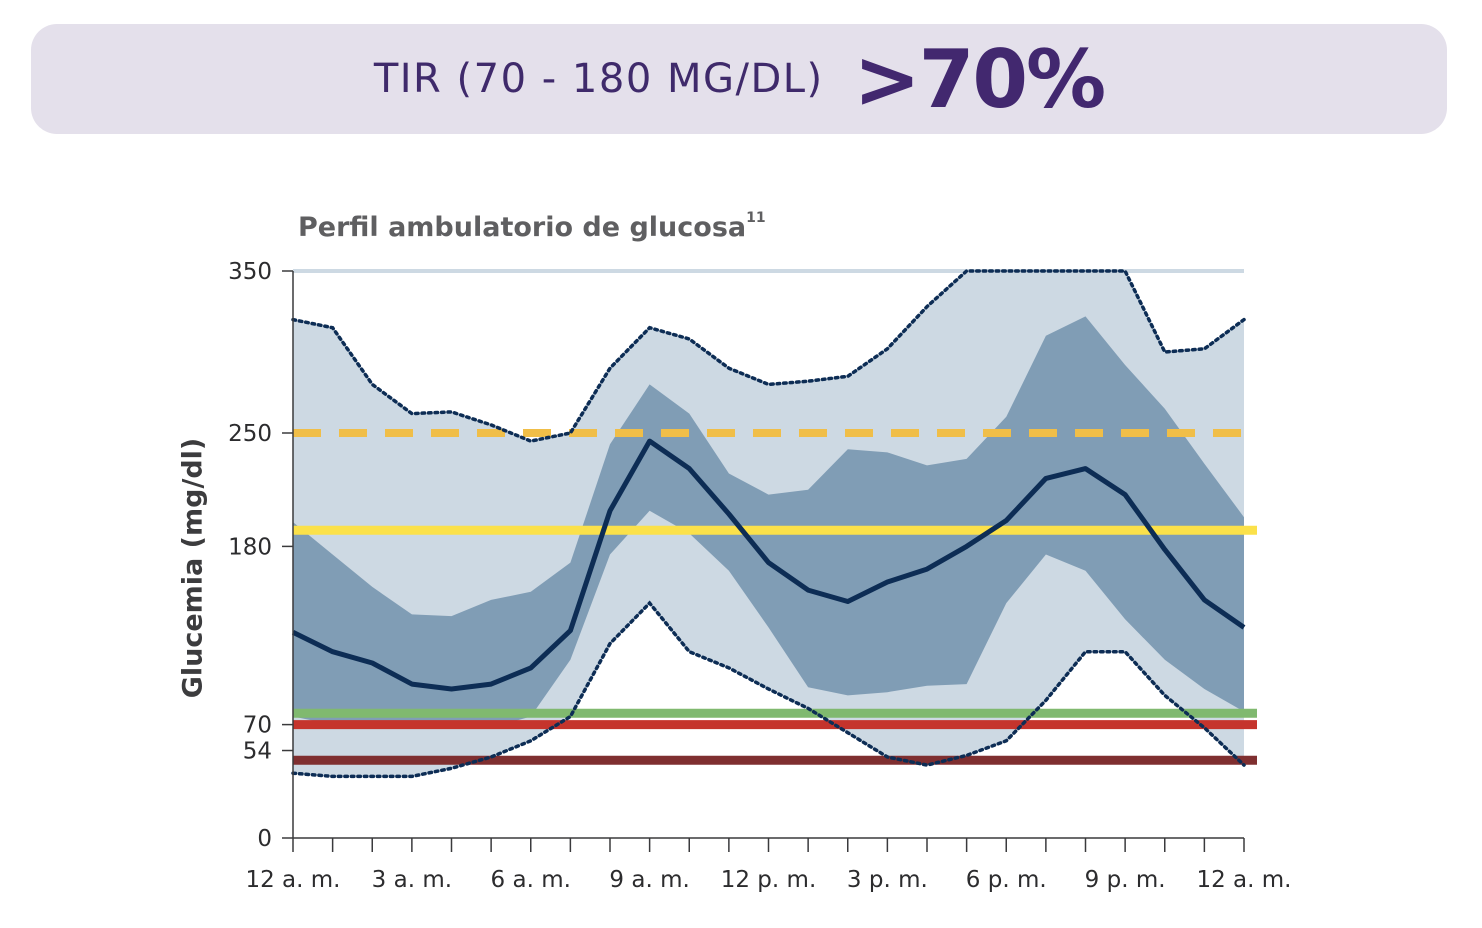 This screenshot has width=1482, height=928. I want to click on chart-title-footnote: 11, so click(756, 218).